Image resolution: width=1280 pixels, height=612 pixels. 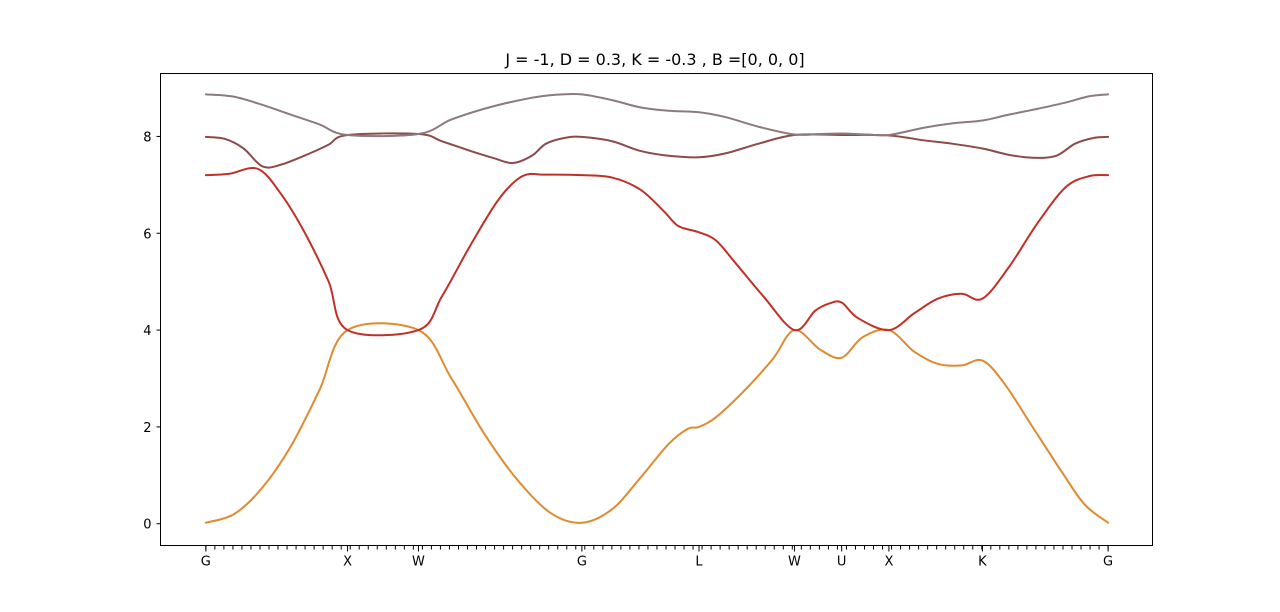 I want to click on y-tick-label-1: 2, so click(x=147, y=428).